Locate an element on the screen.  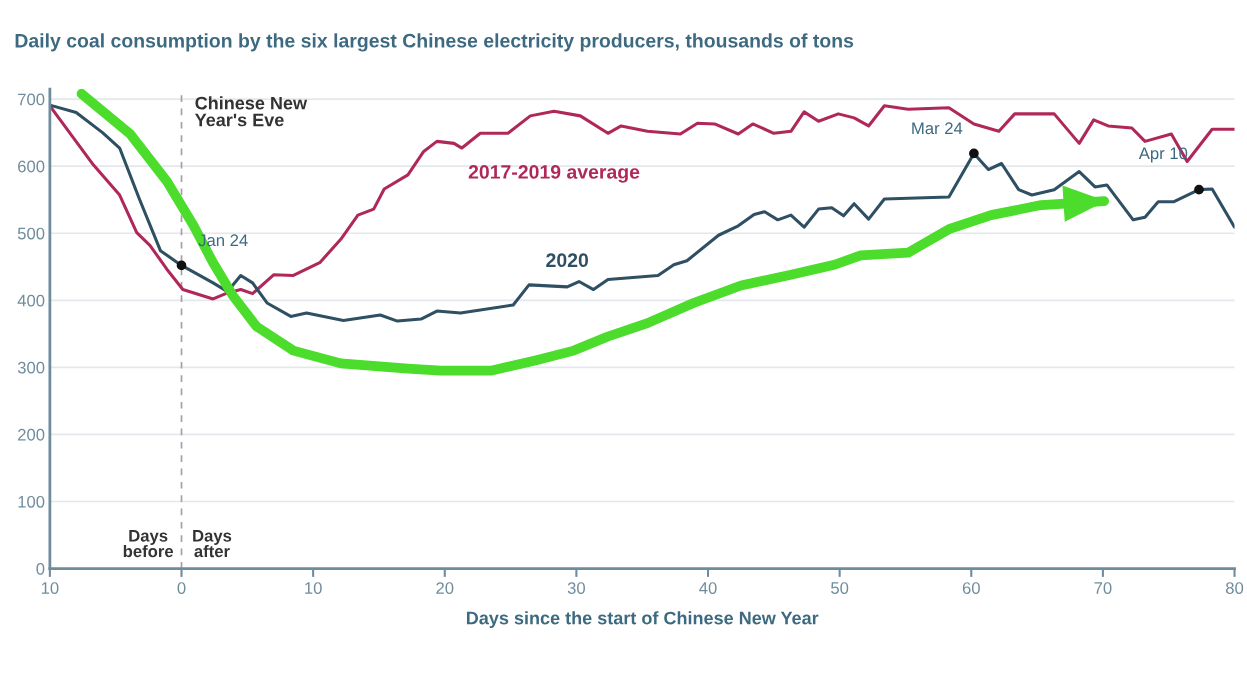
x-tick-label: 20 is located at coordinates (445, 588).